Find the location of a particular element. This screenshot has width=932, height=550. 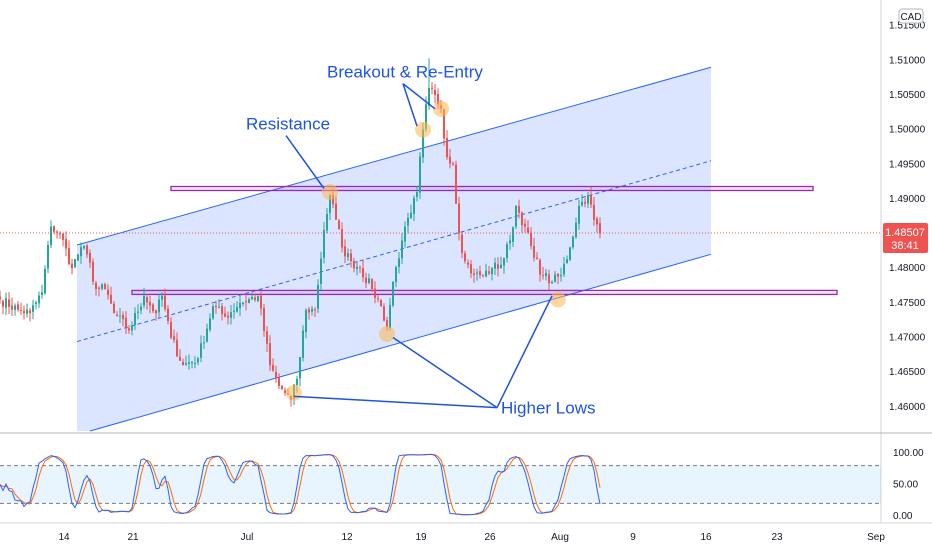

stochastic-d-line is located at coordinates (300, 484).